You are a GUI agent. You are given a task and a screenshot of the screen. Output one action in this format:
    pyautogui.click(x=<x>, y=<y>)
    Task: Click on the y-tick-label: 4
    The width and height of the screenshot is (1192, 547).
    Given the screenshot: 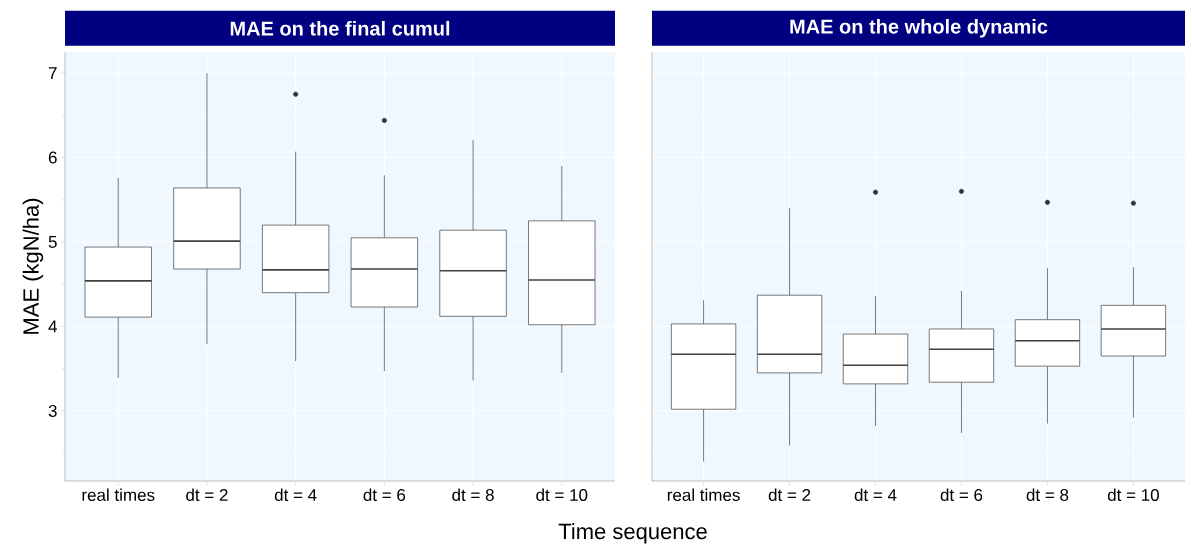 What is the action you would take?
    pyautogui.click(x=52, y=326)
    